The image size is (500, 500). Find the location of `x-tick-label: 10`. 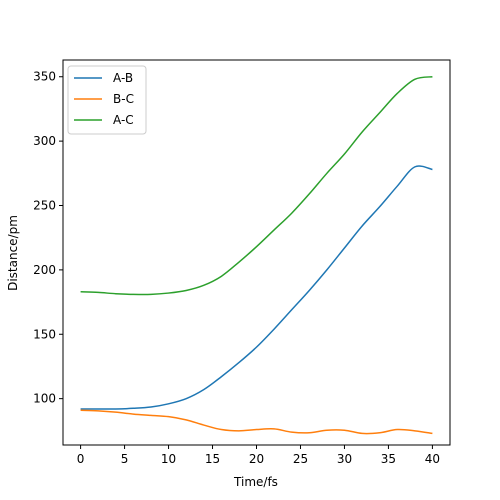

x-tick-label: 10 is located at coordinates (168, 459).